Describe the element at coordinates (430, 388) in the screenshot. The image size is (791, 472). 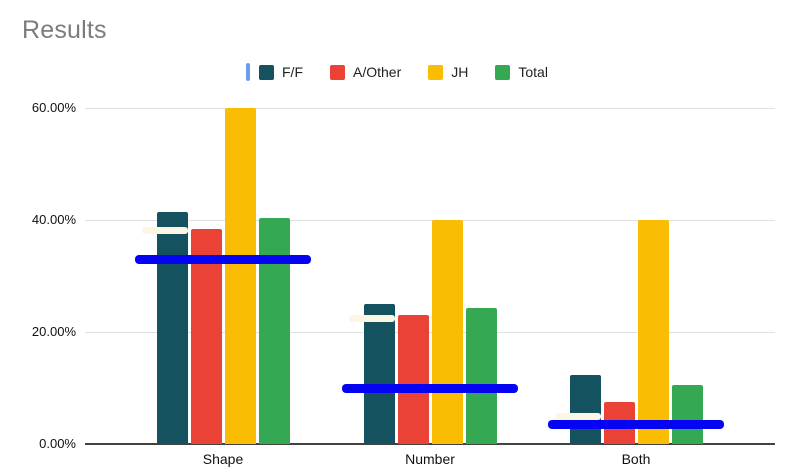
I see `blue-line-annotation-number` at that location.